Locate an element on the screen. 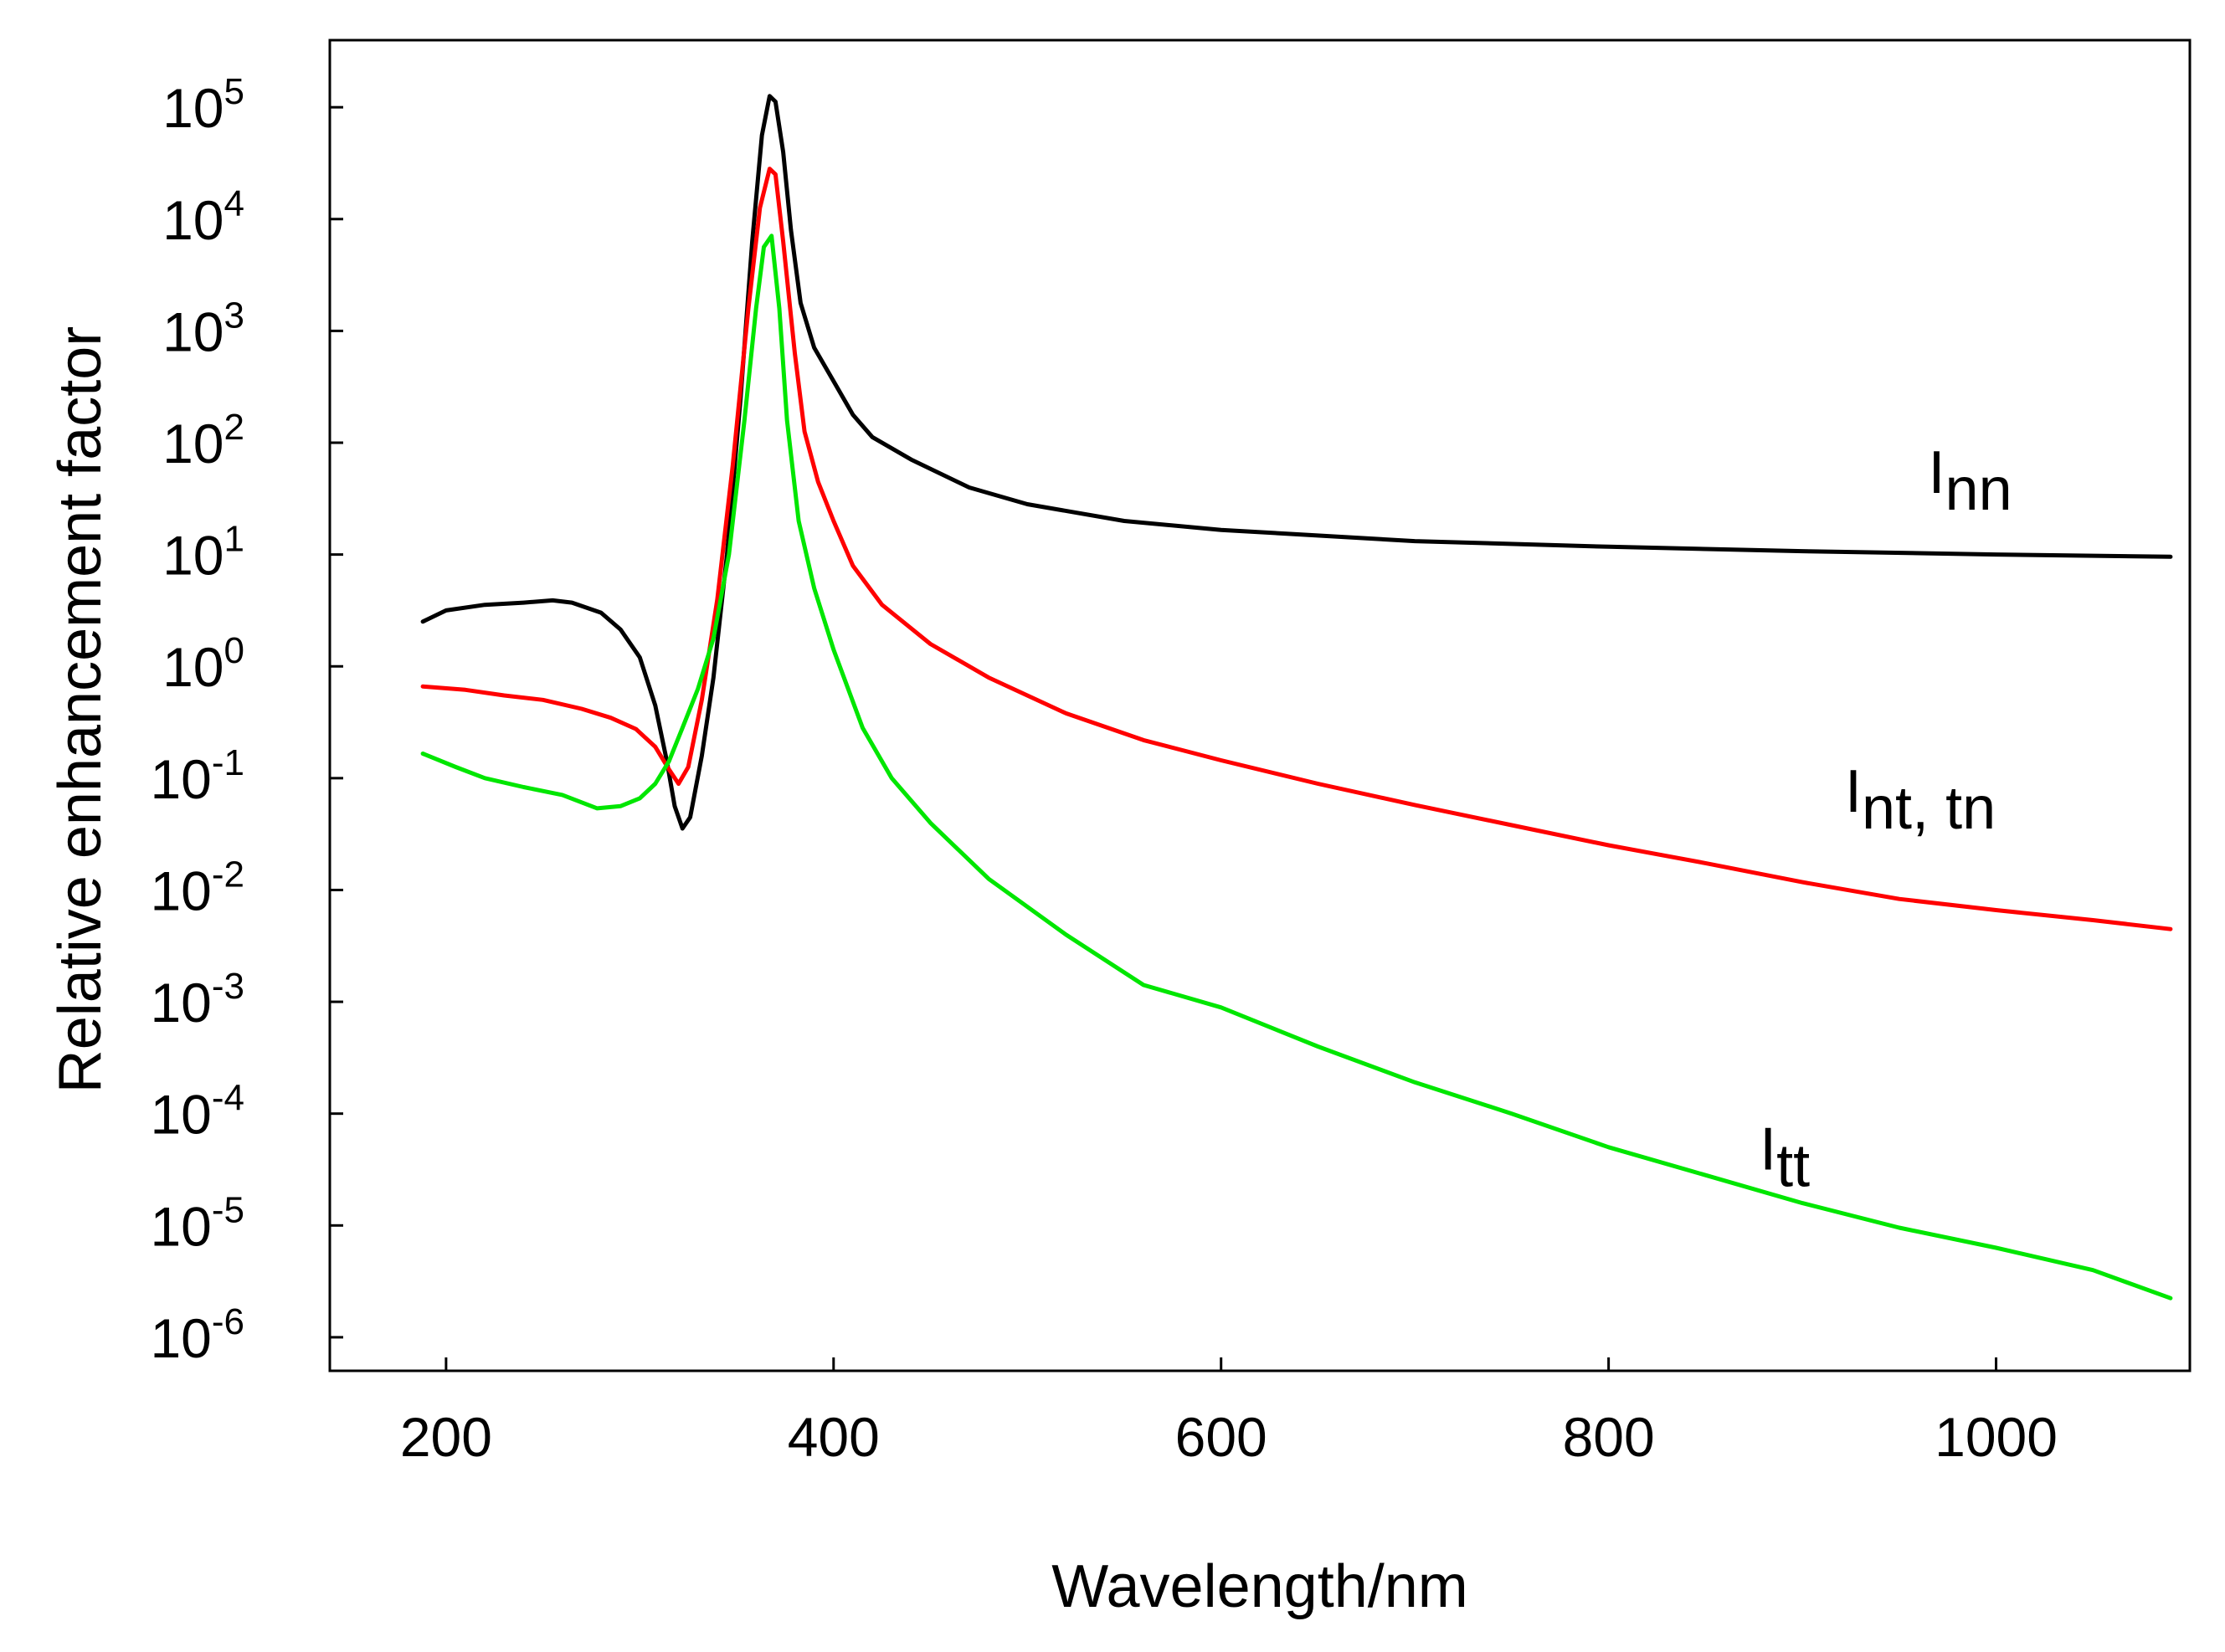 The height and width of the screenshot is (1652, 2225). y-axis-label: Relative enhancement factor is located at coordinates (80, 710).